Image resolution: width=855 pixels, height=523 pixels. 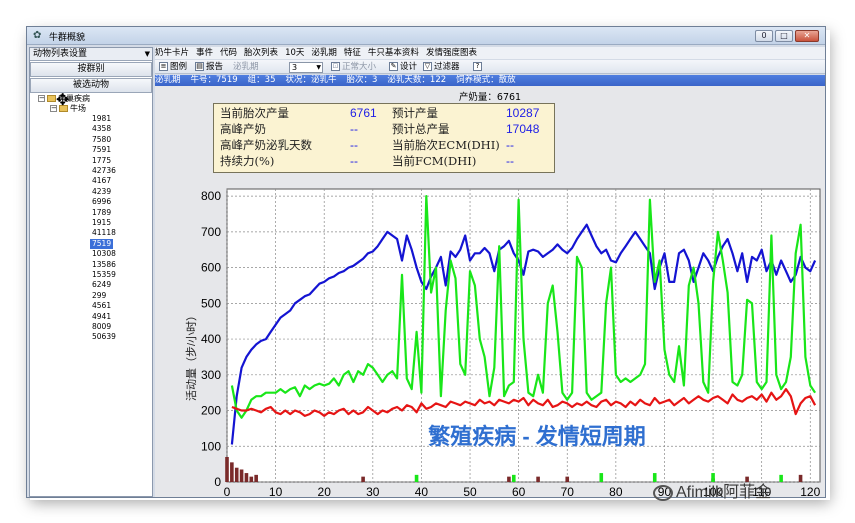 I want to click on info-field: 胎次：3, so click(x=362, y=80).